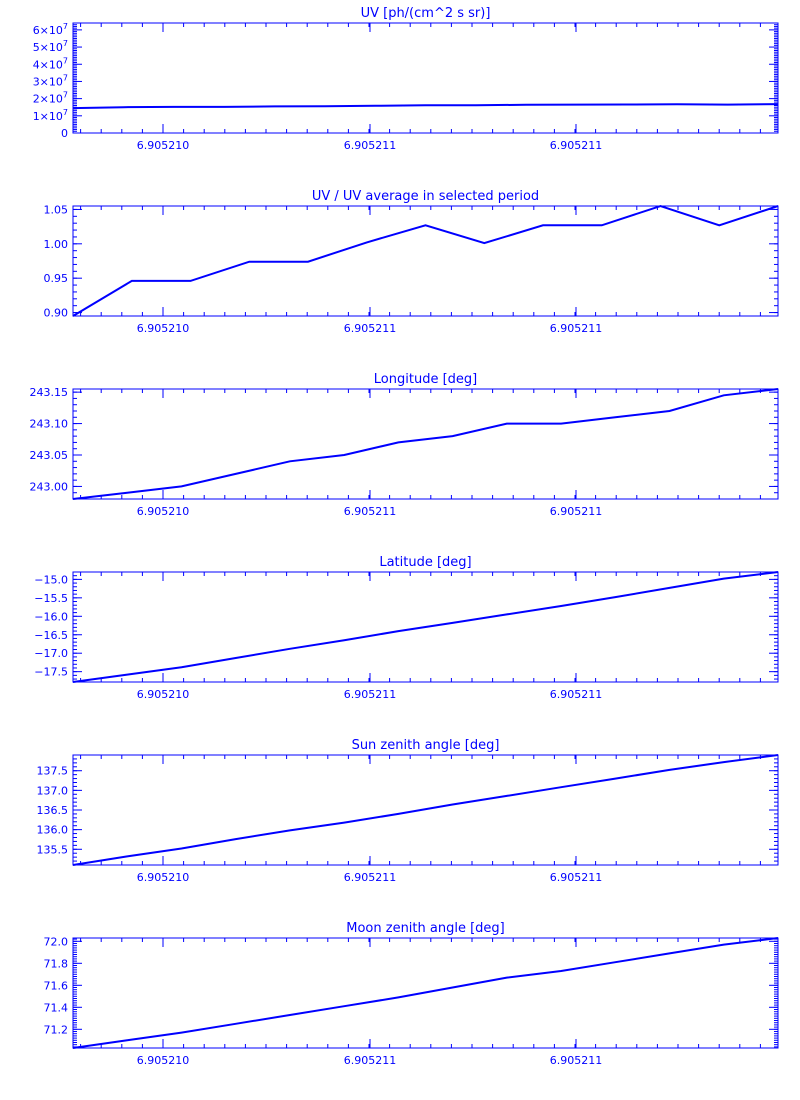 Image resolution: width=800 pixels, height=1100 pixels. Describe the element at coordinates (56, 941) in the screenshot. I see `y-tick-label: 72.0` at that location.